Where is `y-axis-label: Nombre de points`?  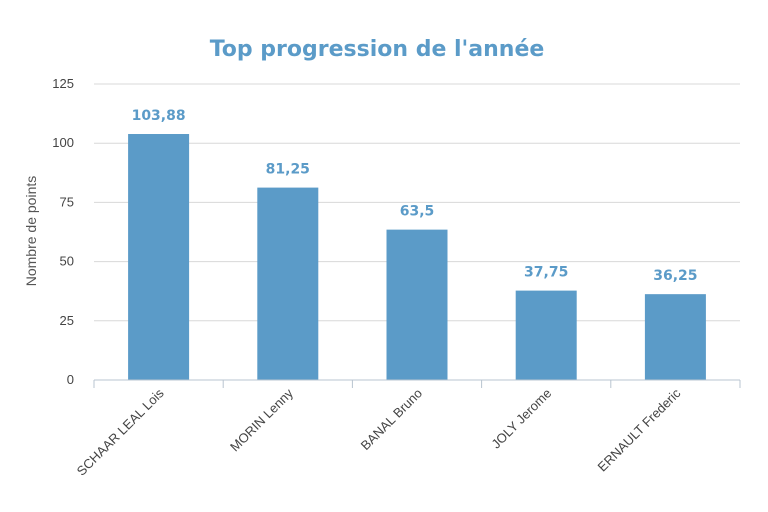
y-axis-label: Nombre de points is located at coordinates (31, 231).